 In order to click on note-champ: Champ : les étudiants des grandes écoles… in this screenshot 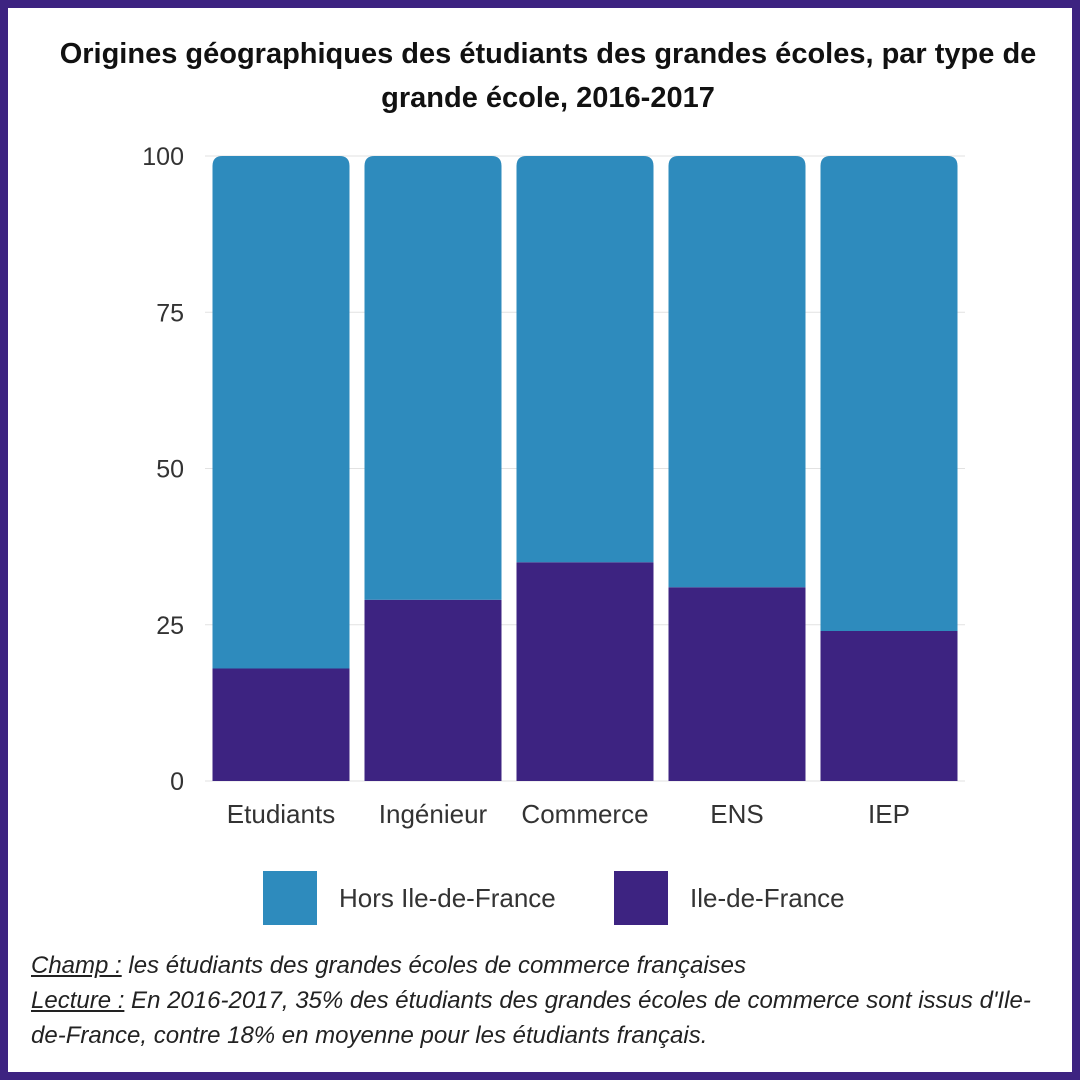, I will do `click(546, 965)`.